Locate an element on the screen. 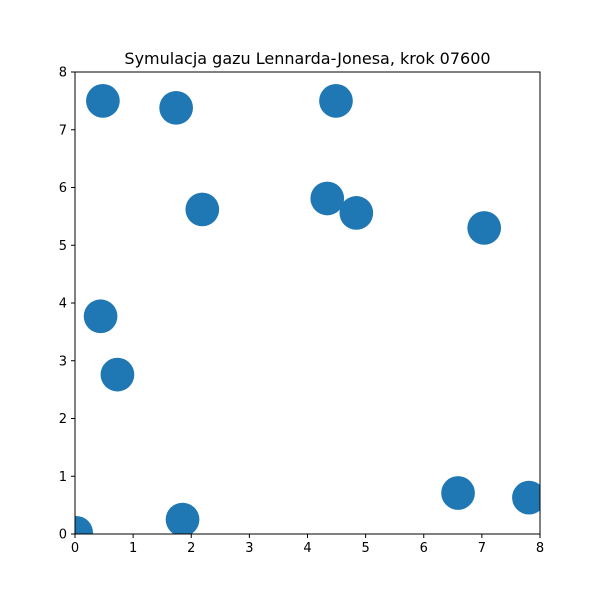 The height and width of the screenshot is (600, 600). x-tick-label: 6 is located at coordinates (424, 548).